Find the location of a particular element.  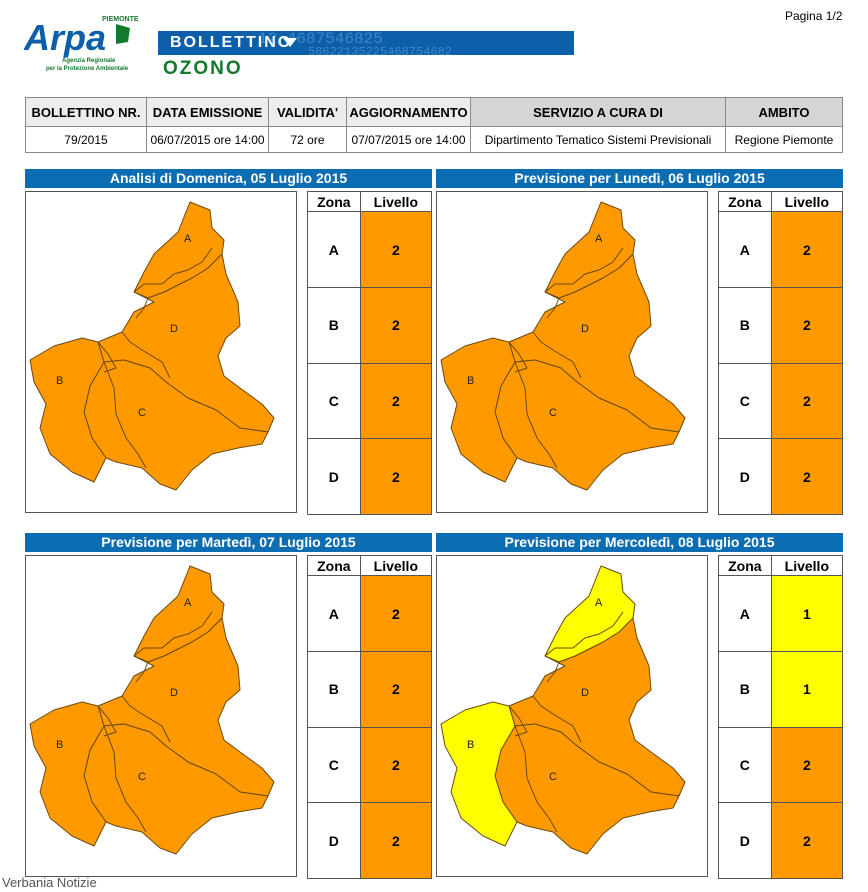

value-validity: 72 ore is located at coordinates (307, 139).